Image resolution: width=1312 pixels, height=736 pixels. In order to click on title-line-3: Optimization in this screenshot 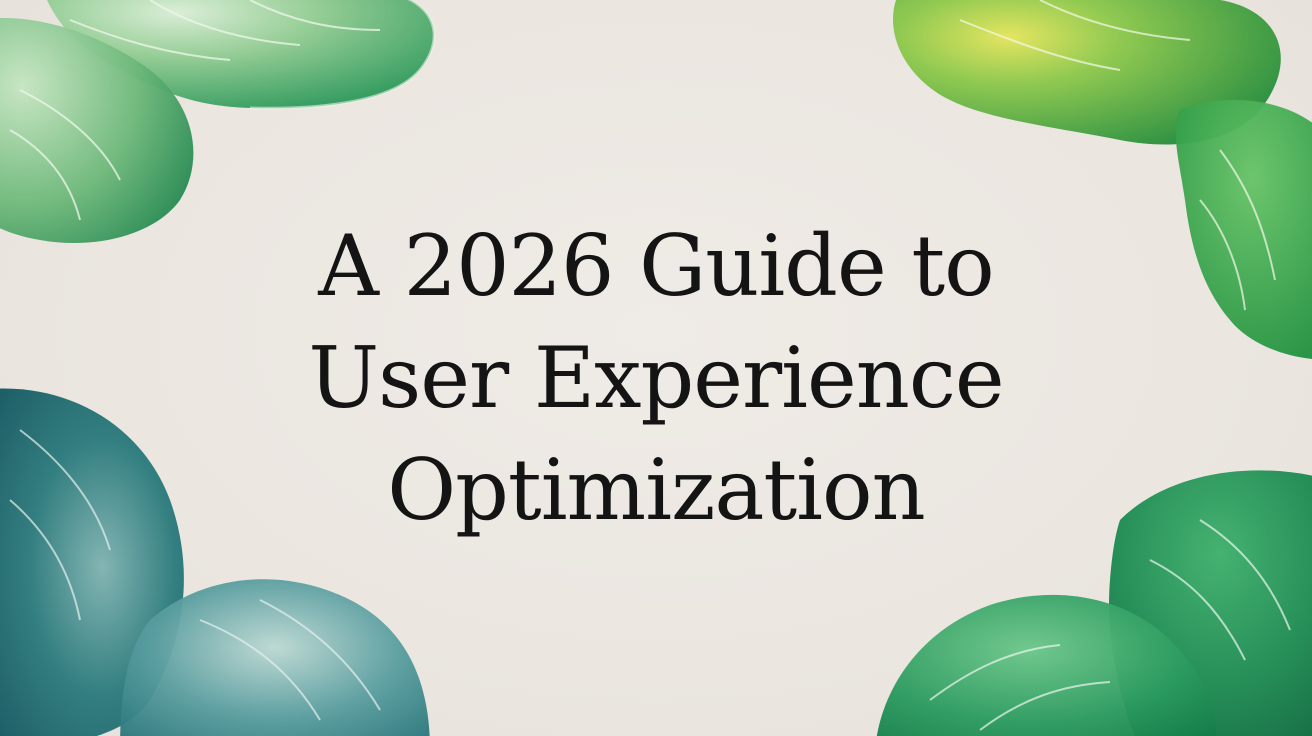, I will do `click(656, 490)`.